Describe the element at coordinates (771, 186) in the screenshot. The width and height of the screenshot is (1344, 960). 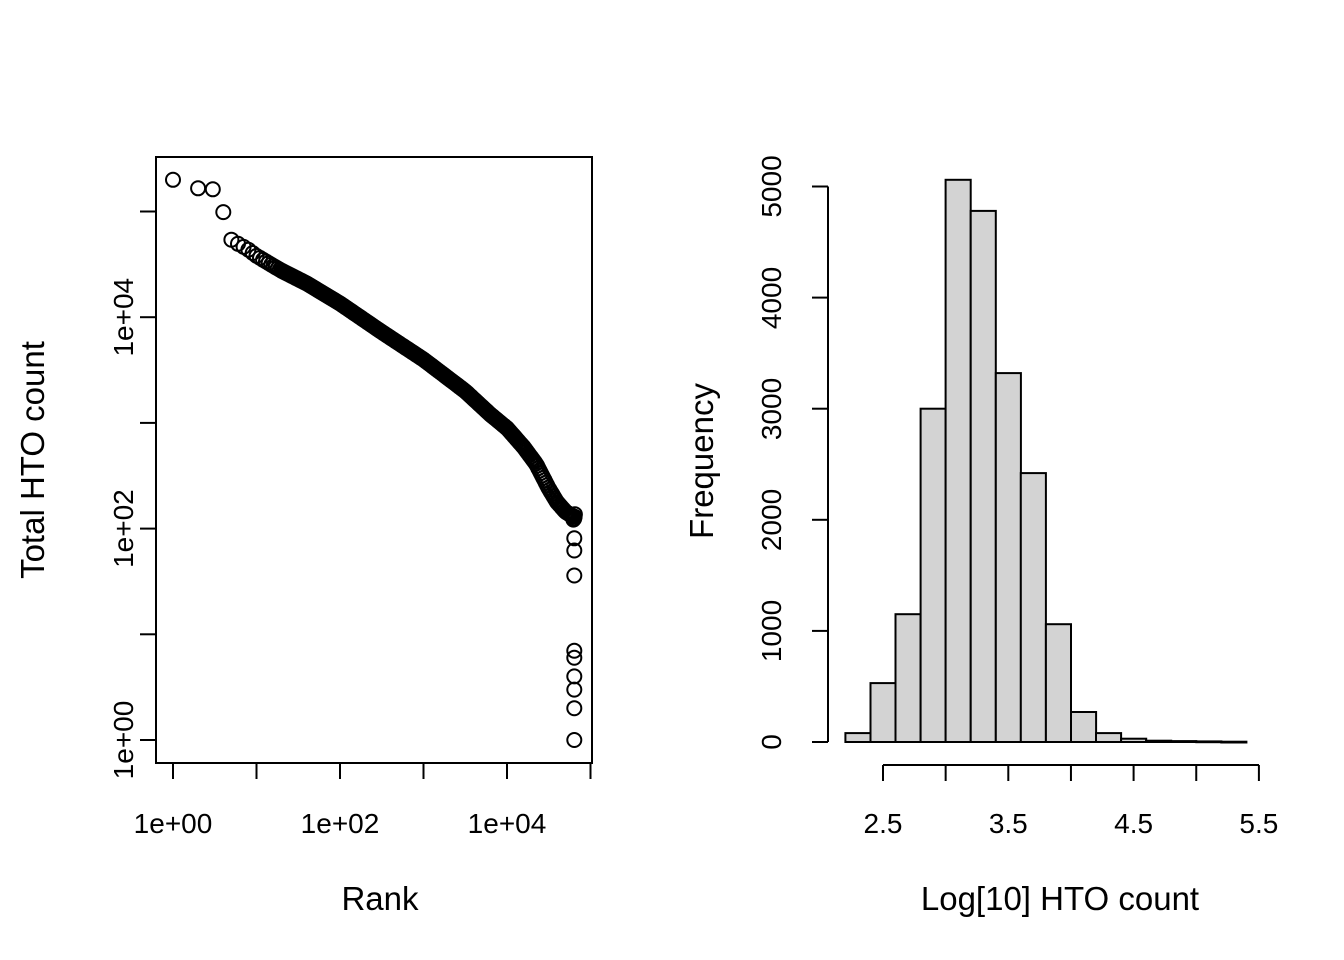
I see `hist-y-tick-label-5000: 5000` at that location.